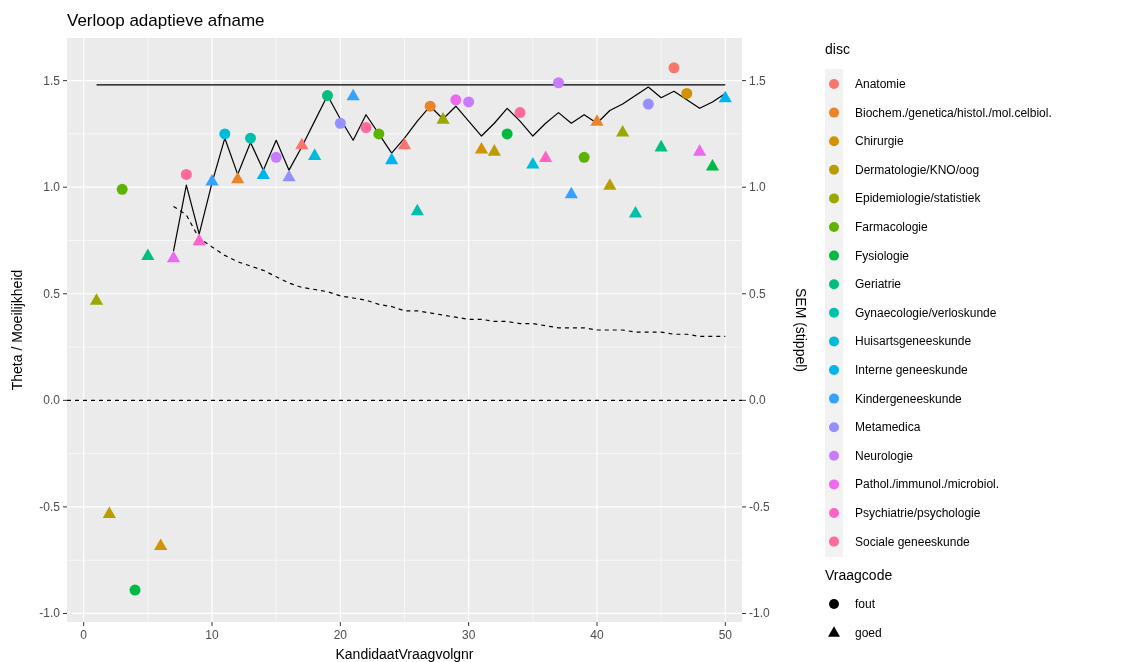  I want to click on legend-label: Dermatologie/KNO/oog, so click(917, 169).